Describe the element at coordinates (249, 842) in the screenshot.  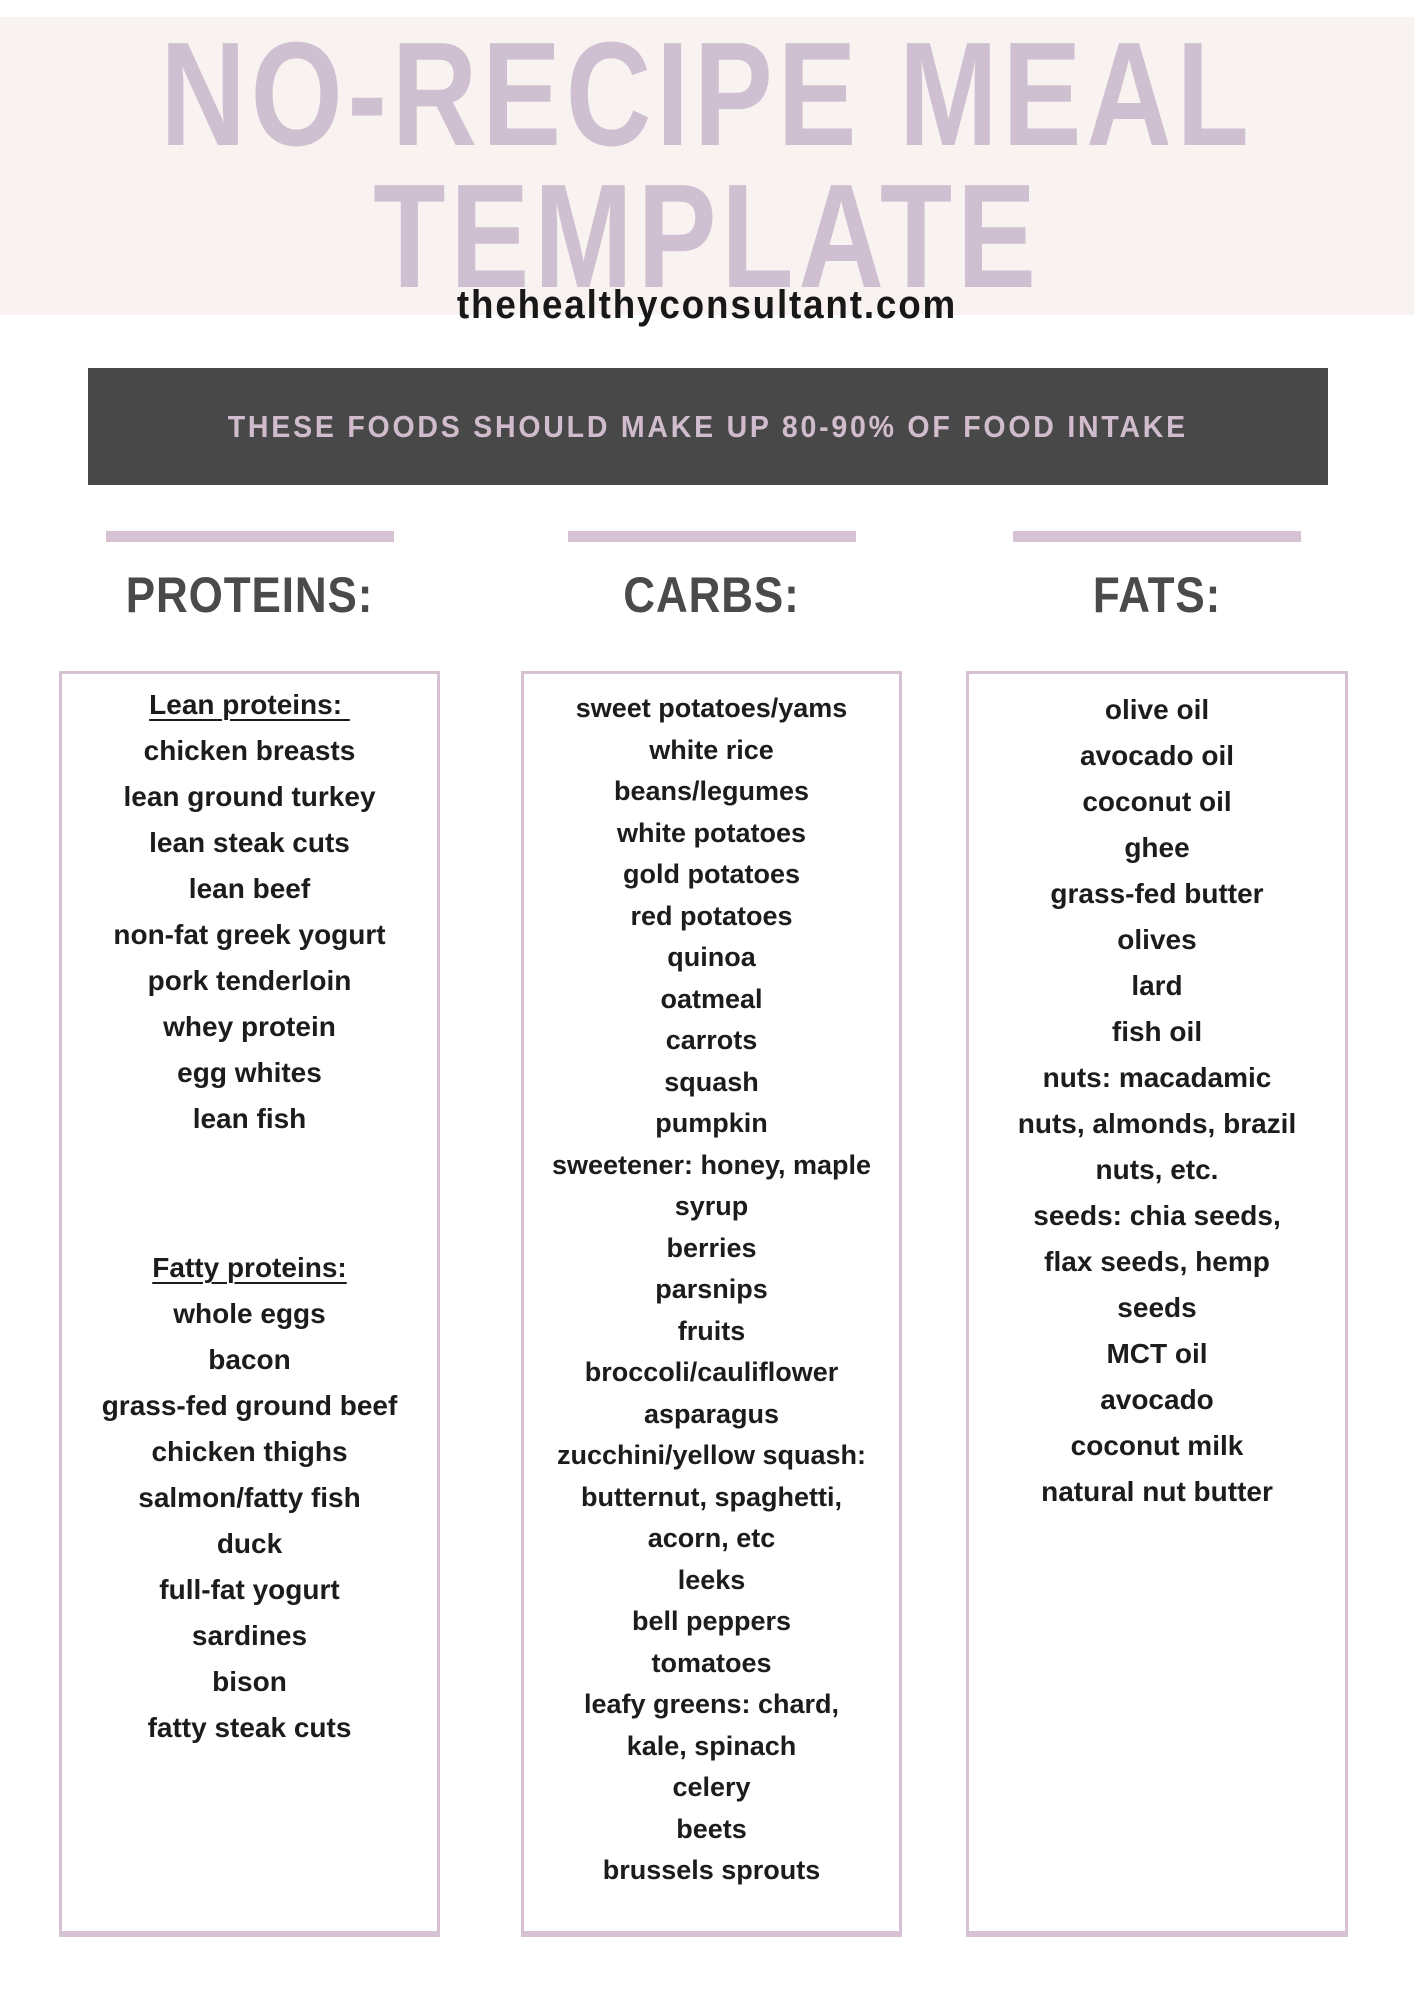
I see `food-item: lean steak cuts` at that location.